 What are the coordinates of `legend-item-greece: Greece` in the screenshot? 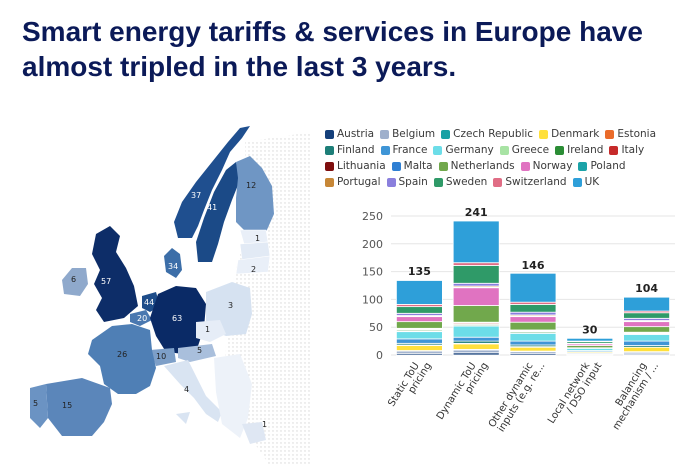 It's located at (524, 150).